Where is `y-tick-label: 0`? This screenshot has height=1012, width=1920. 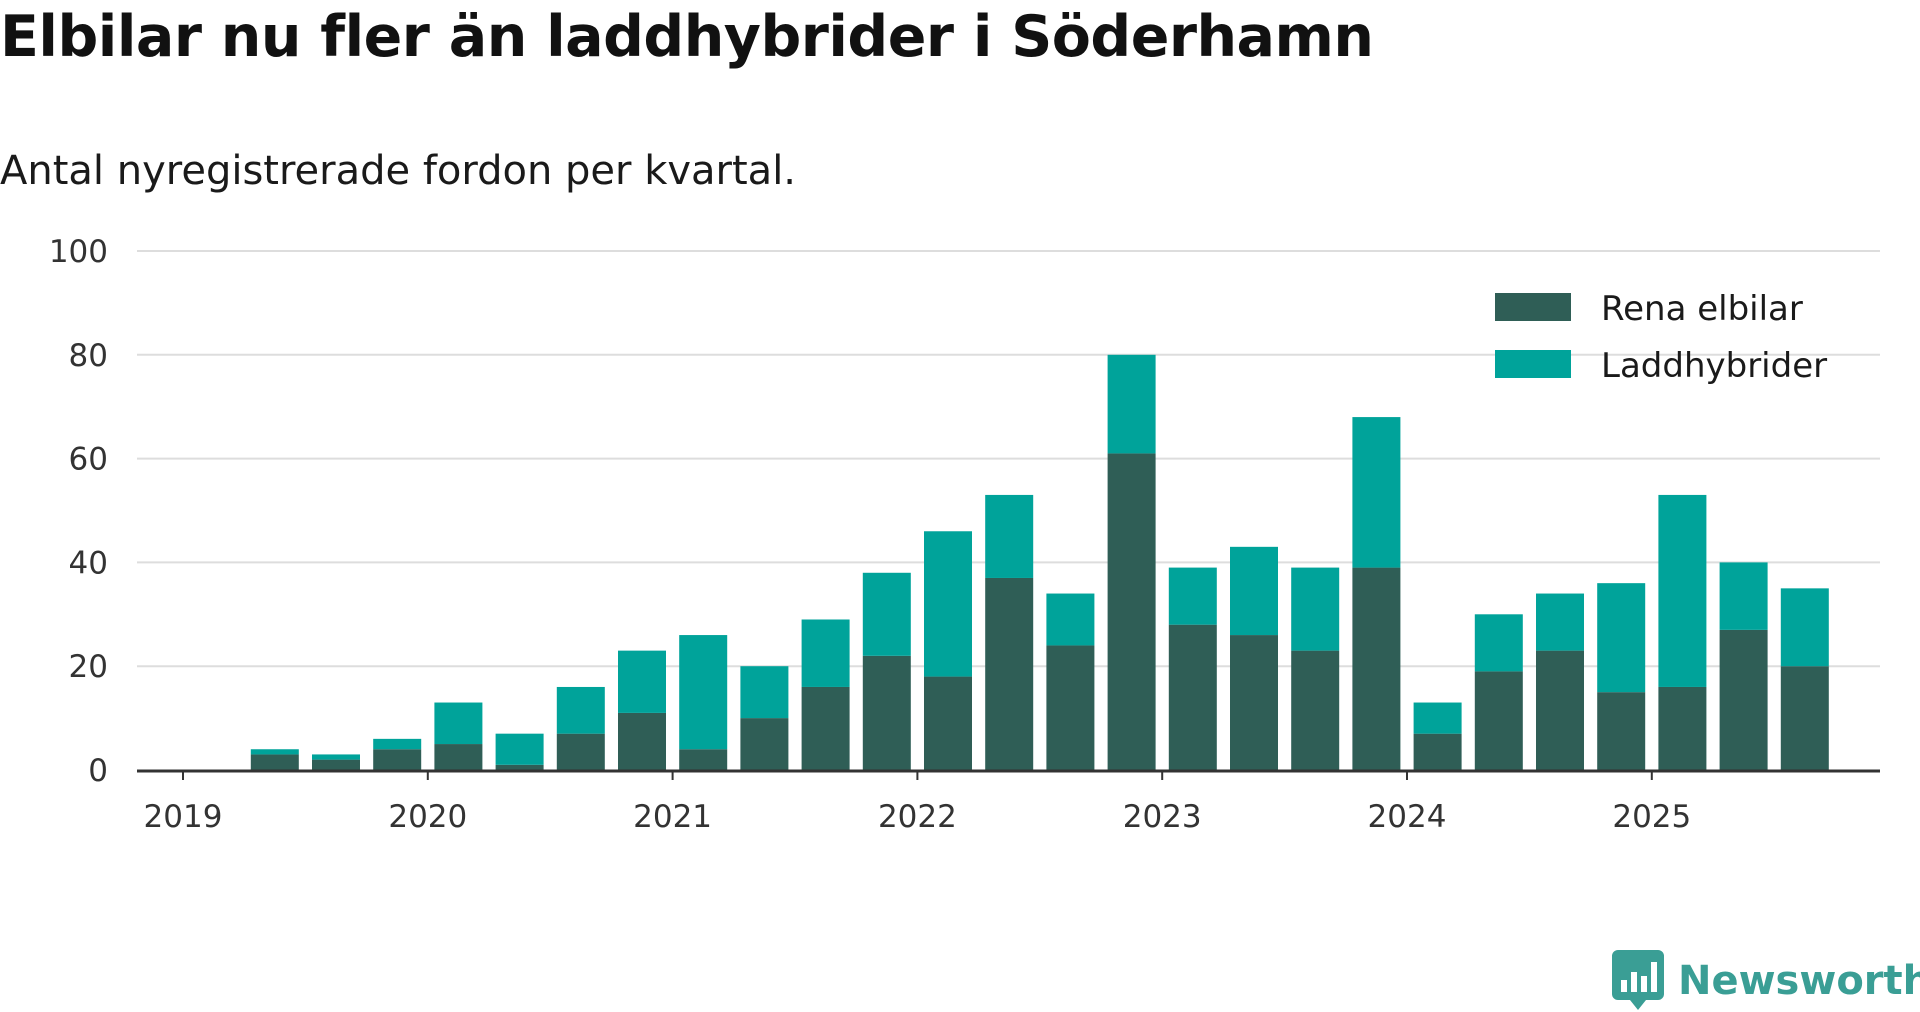
y-tick-label: 0 is located at coordinates (98, 771).